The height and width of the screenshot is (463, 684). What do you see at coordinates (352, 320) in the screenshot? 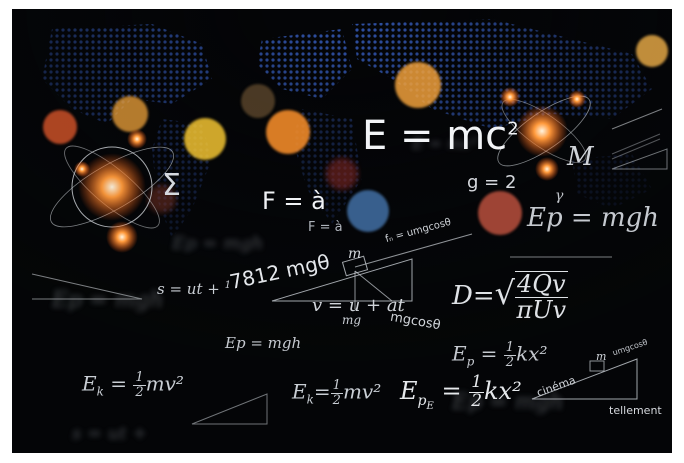
I see `label-mg: mg` at bounding box center [352, 320].